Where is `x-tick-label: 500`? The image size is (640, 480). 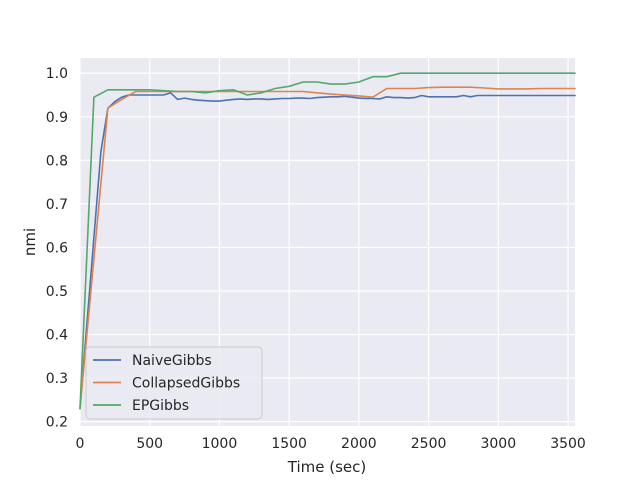 x-tick-label: 500 is located at coordinates (149, 444).